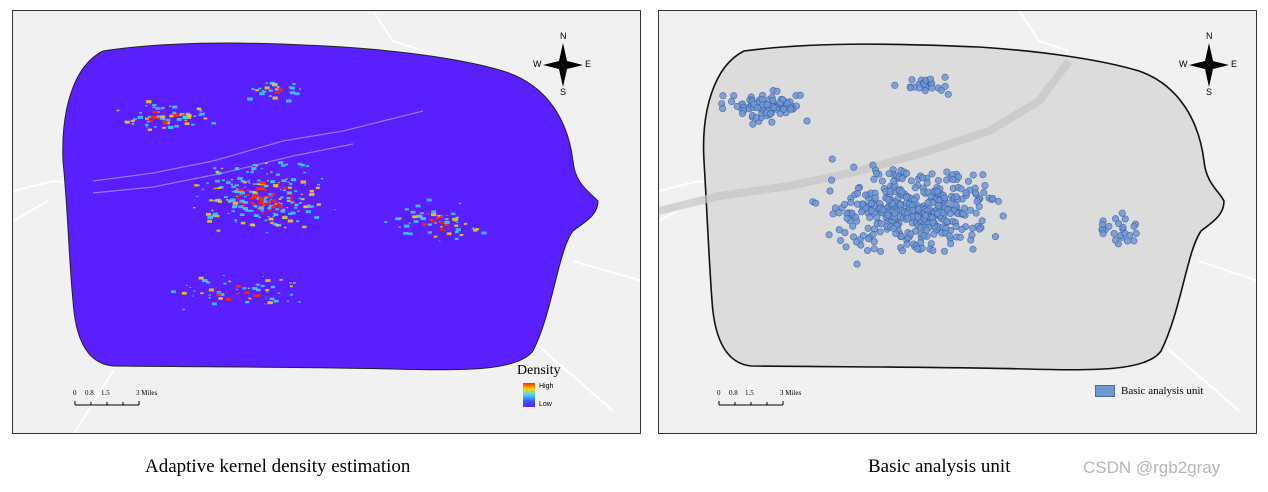  What do you see at coordinates (1209, 66) in the screenshot?
I see `north-arrow: N S E W` at bounding box center [1209, 66].